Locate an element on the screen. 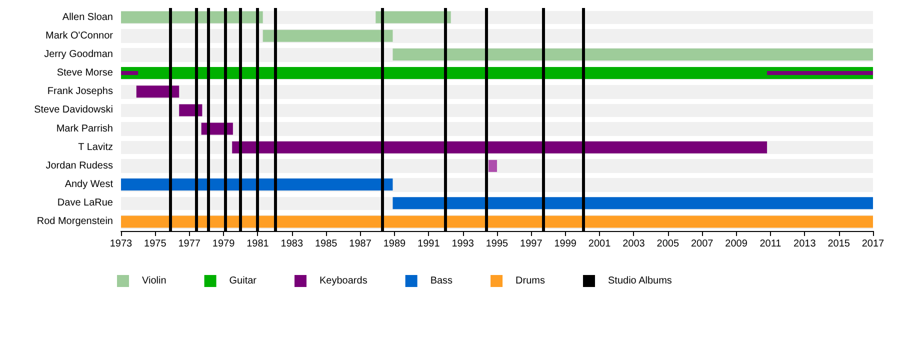 Image resolution: width=900 pixels, height=350 pixels. x-tick-label: 1991 is located at coordinates (429, 244).